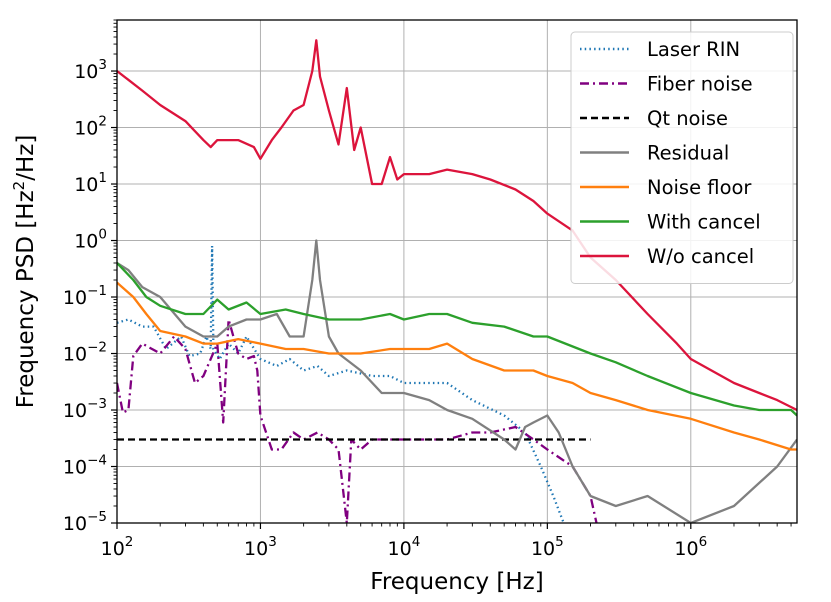 Image resolution: width=831 pixels, height=602 pixels. I want to click on x-tick-label: 10², so click(117, 547).